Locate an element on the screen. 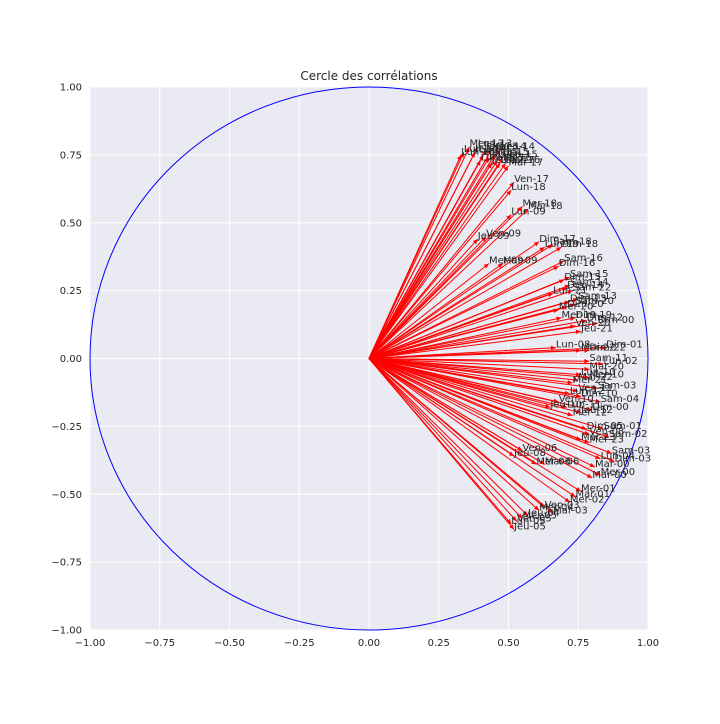 The width and height of the screenshot is (720, 724). vector-label: Mer-06 is located at coordinates (553, 461).